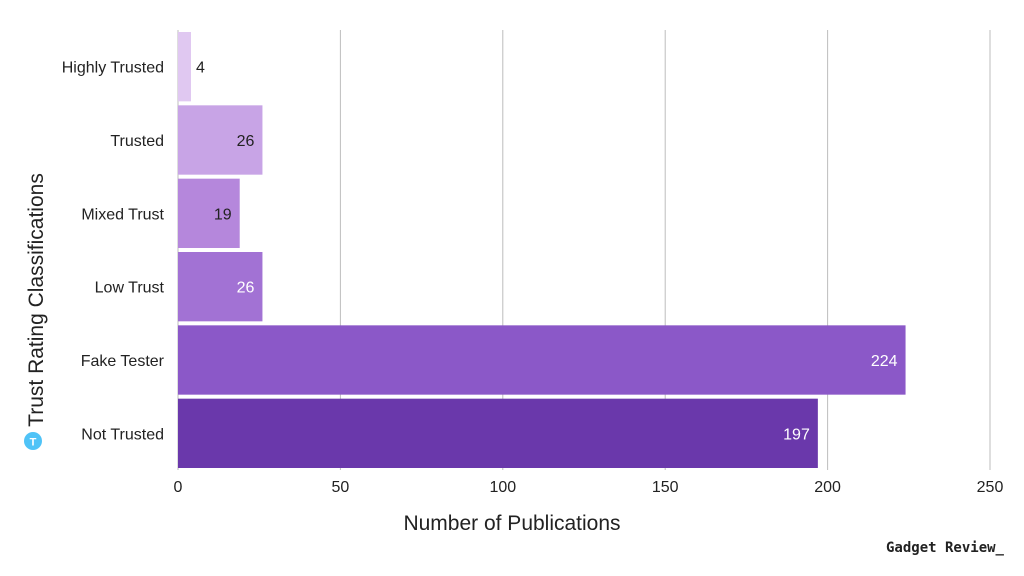 This screenshot has height=576, width=1024. Describe the element at coordinates (502, 487) in the screenshot. I see `x-tick-label: 100` at that location.